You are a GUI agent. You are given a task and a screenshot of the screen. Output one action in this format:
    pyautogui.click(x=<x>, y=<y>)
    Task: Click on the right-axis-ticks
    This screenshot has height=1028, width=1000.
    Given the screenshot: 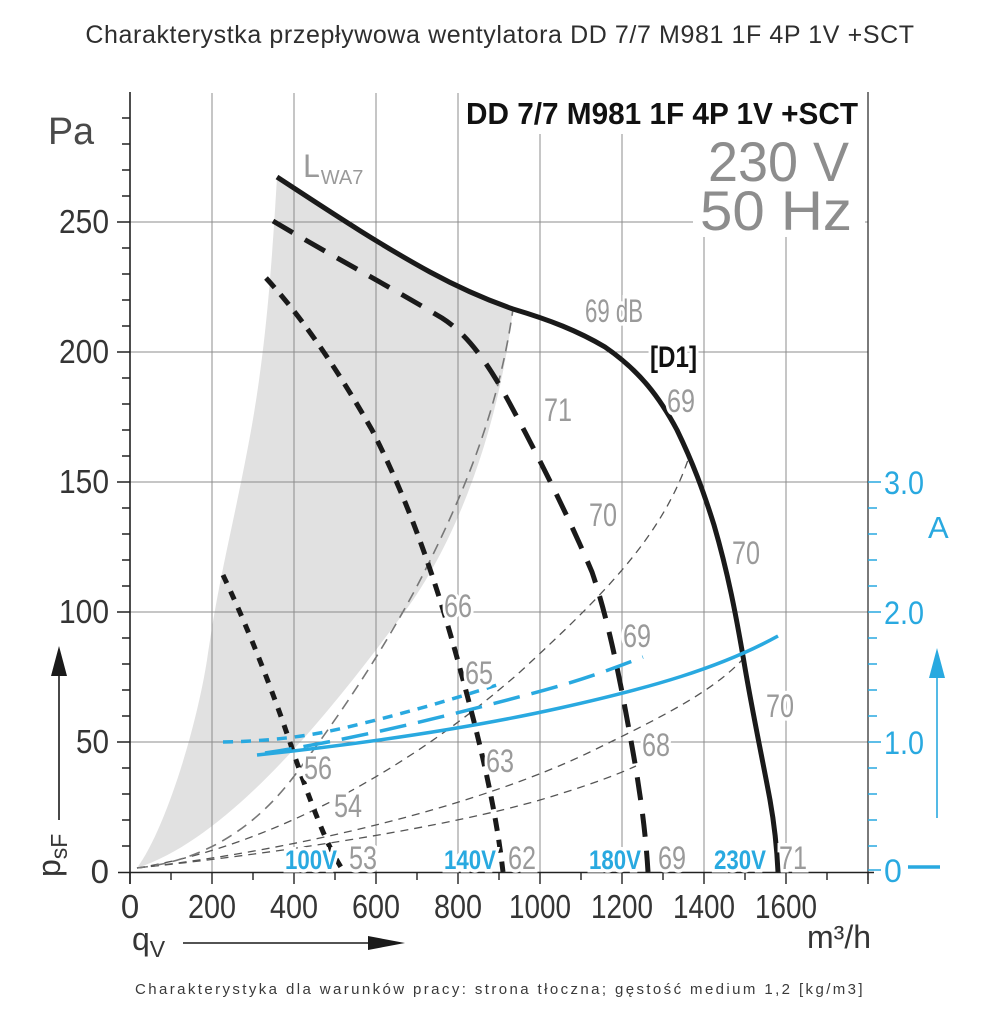 What is the action you would take?
    pyautogui.click(x=874, y=676)
    